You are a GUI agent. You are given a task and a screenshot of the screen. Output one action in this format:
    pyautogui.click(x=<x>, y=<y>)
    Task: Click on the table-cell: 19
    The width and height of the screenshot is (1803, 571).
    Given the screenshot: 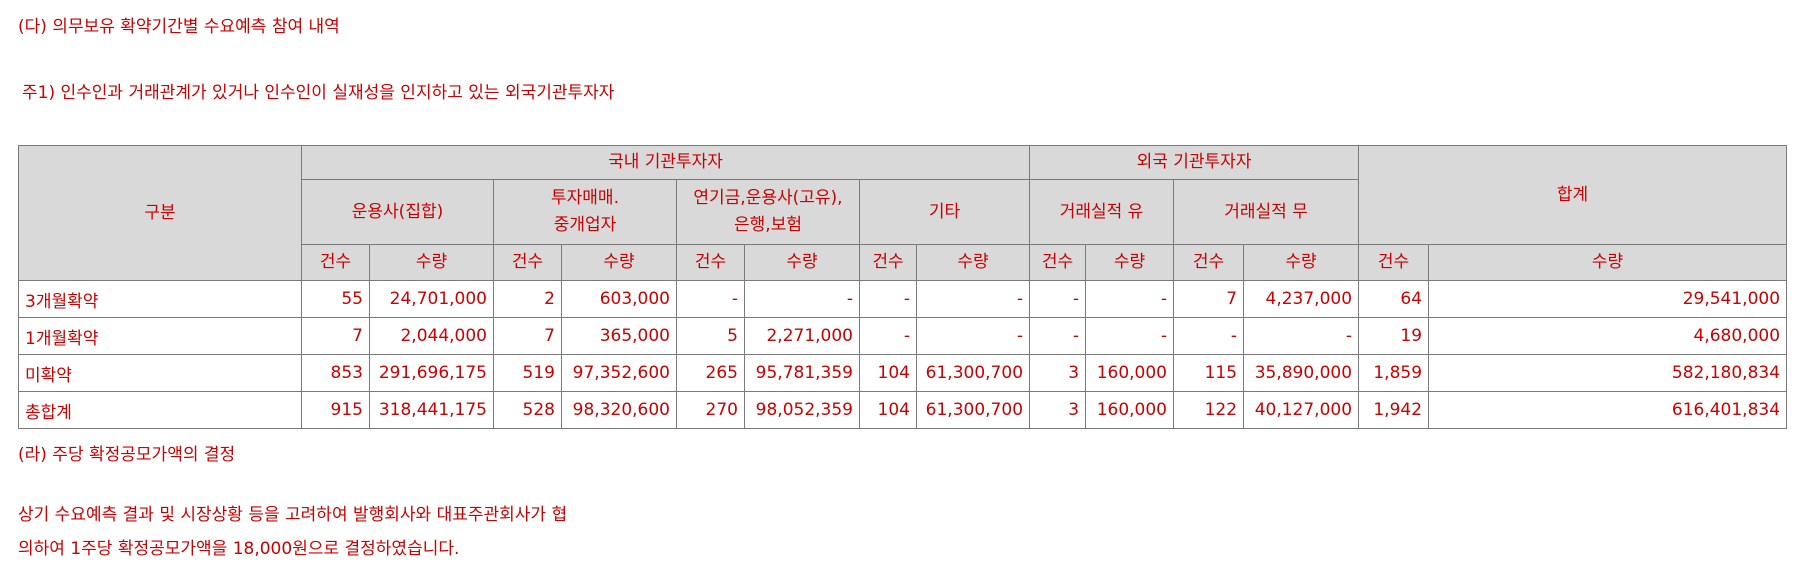 What is the action you would take?
    pyautogui.click(x=1394, y=336)
    